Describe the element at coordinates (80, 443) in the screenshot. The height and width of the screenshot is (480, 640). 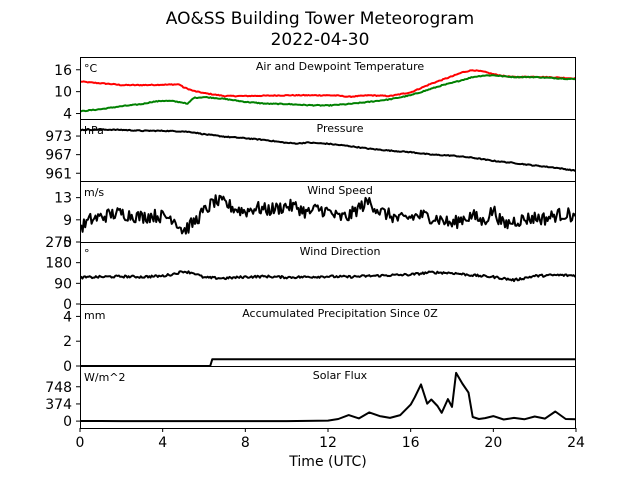
I see `x-tick-label: 0` at that location.